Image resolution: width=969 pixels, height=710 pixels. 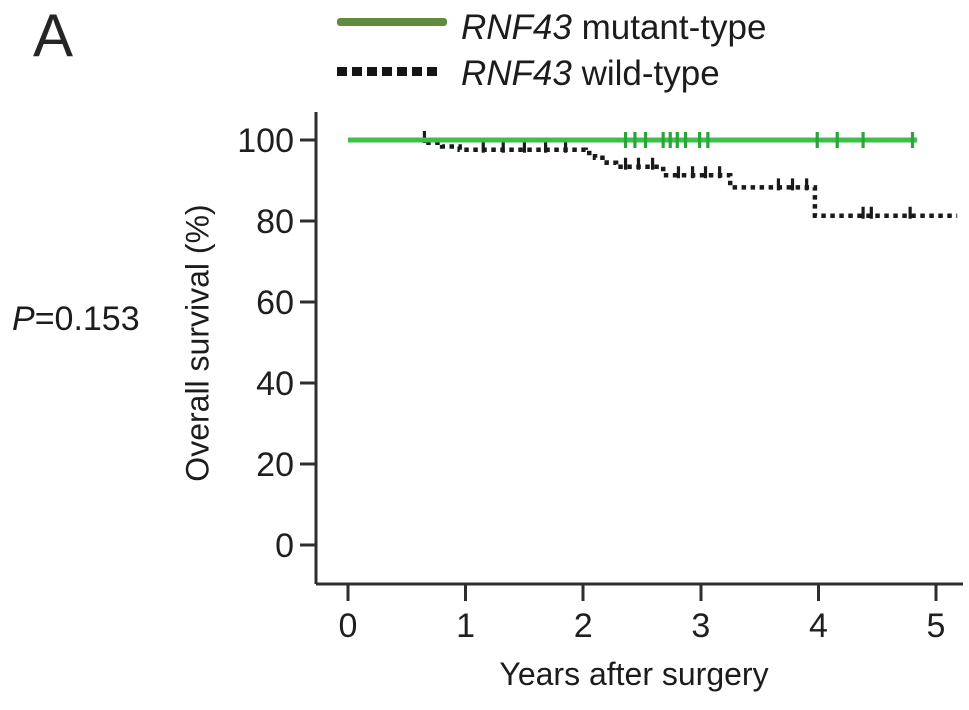 What do you see at coordinates (818, 626) in the screenshot?
I see `x-tick-label: 4` at bounding box center [818, 626].